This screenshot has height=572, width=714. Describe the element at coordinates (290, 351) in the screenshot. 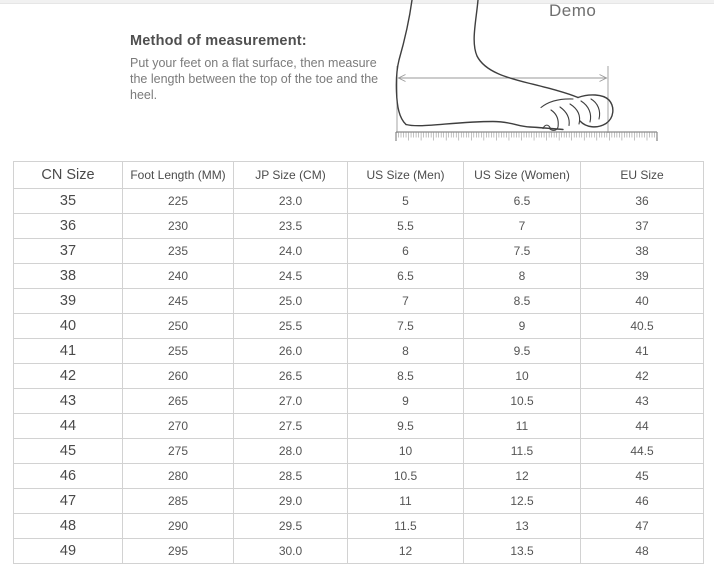

I see `size-cell: 26.0` at that location.